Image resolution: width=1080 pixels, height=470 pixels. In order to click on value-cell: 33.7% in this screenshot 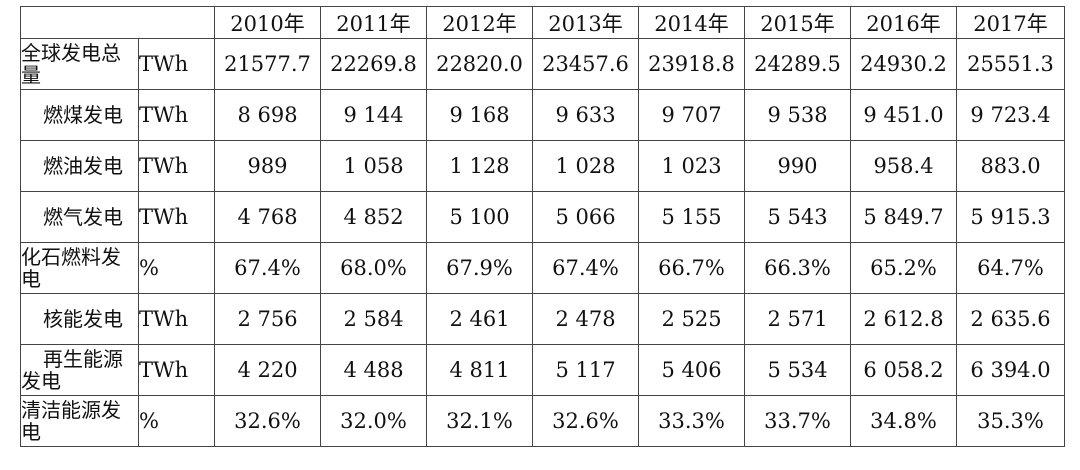, I will do `click(797, 421)`.